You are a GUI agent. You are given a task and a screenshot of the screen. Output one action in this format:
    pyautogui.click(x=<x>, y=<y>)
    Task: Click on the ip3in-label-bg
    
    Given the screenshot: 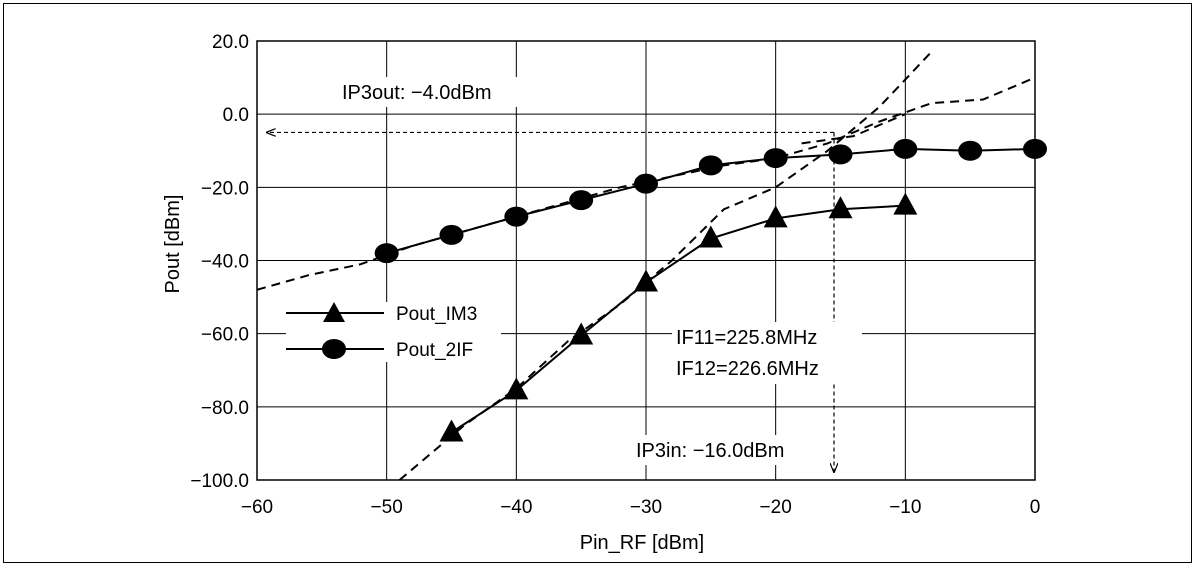 What is the action you would take?
    pyautogui.click(x=731, y=450)
    